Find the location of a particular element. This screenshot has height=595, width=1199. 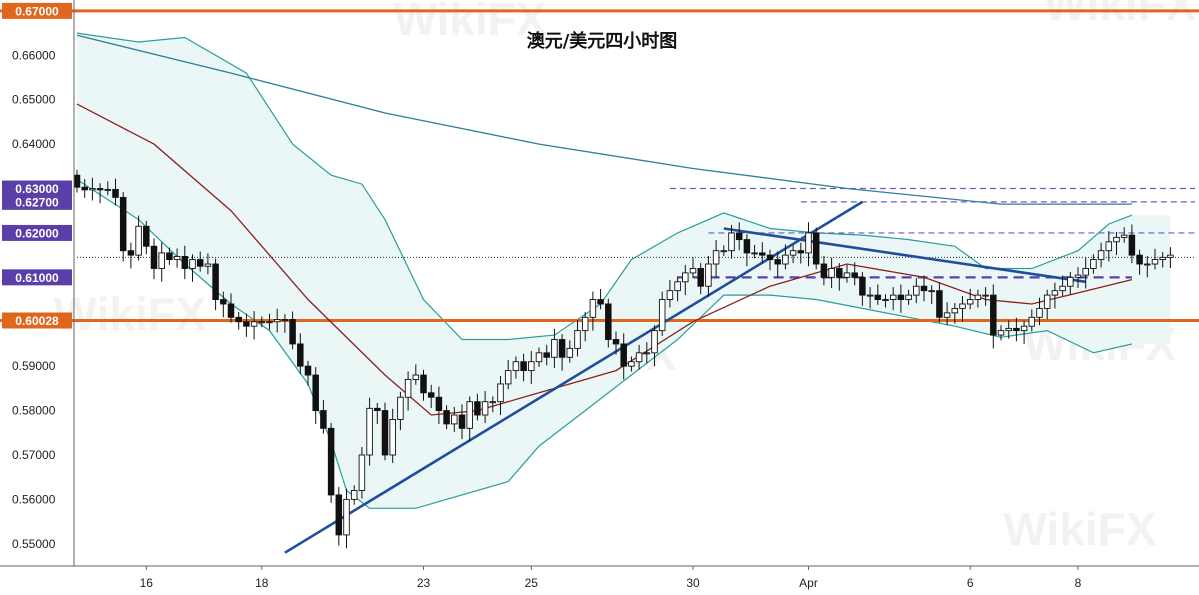

x-tick-label: 25 is located at coordinates (532, 583).